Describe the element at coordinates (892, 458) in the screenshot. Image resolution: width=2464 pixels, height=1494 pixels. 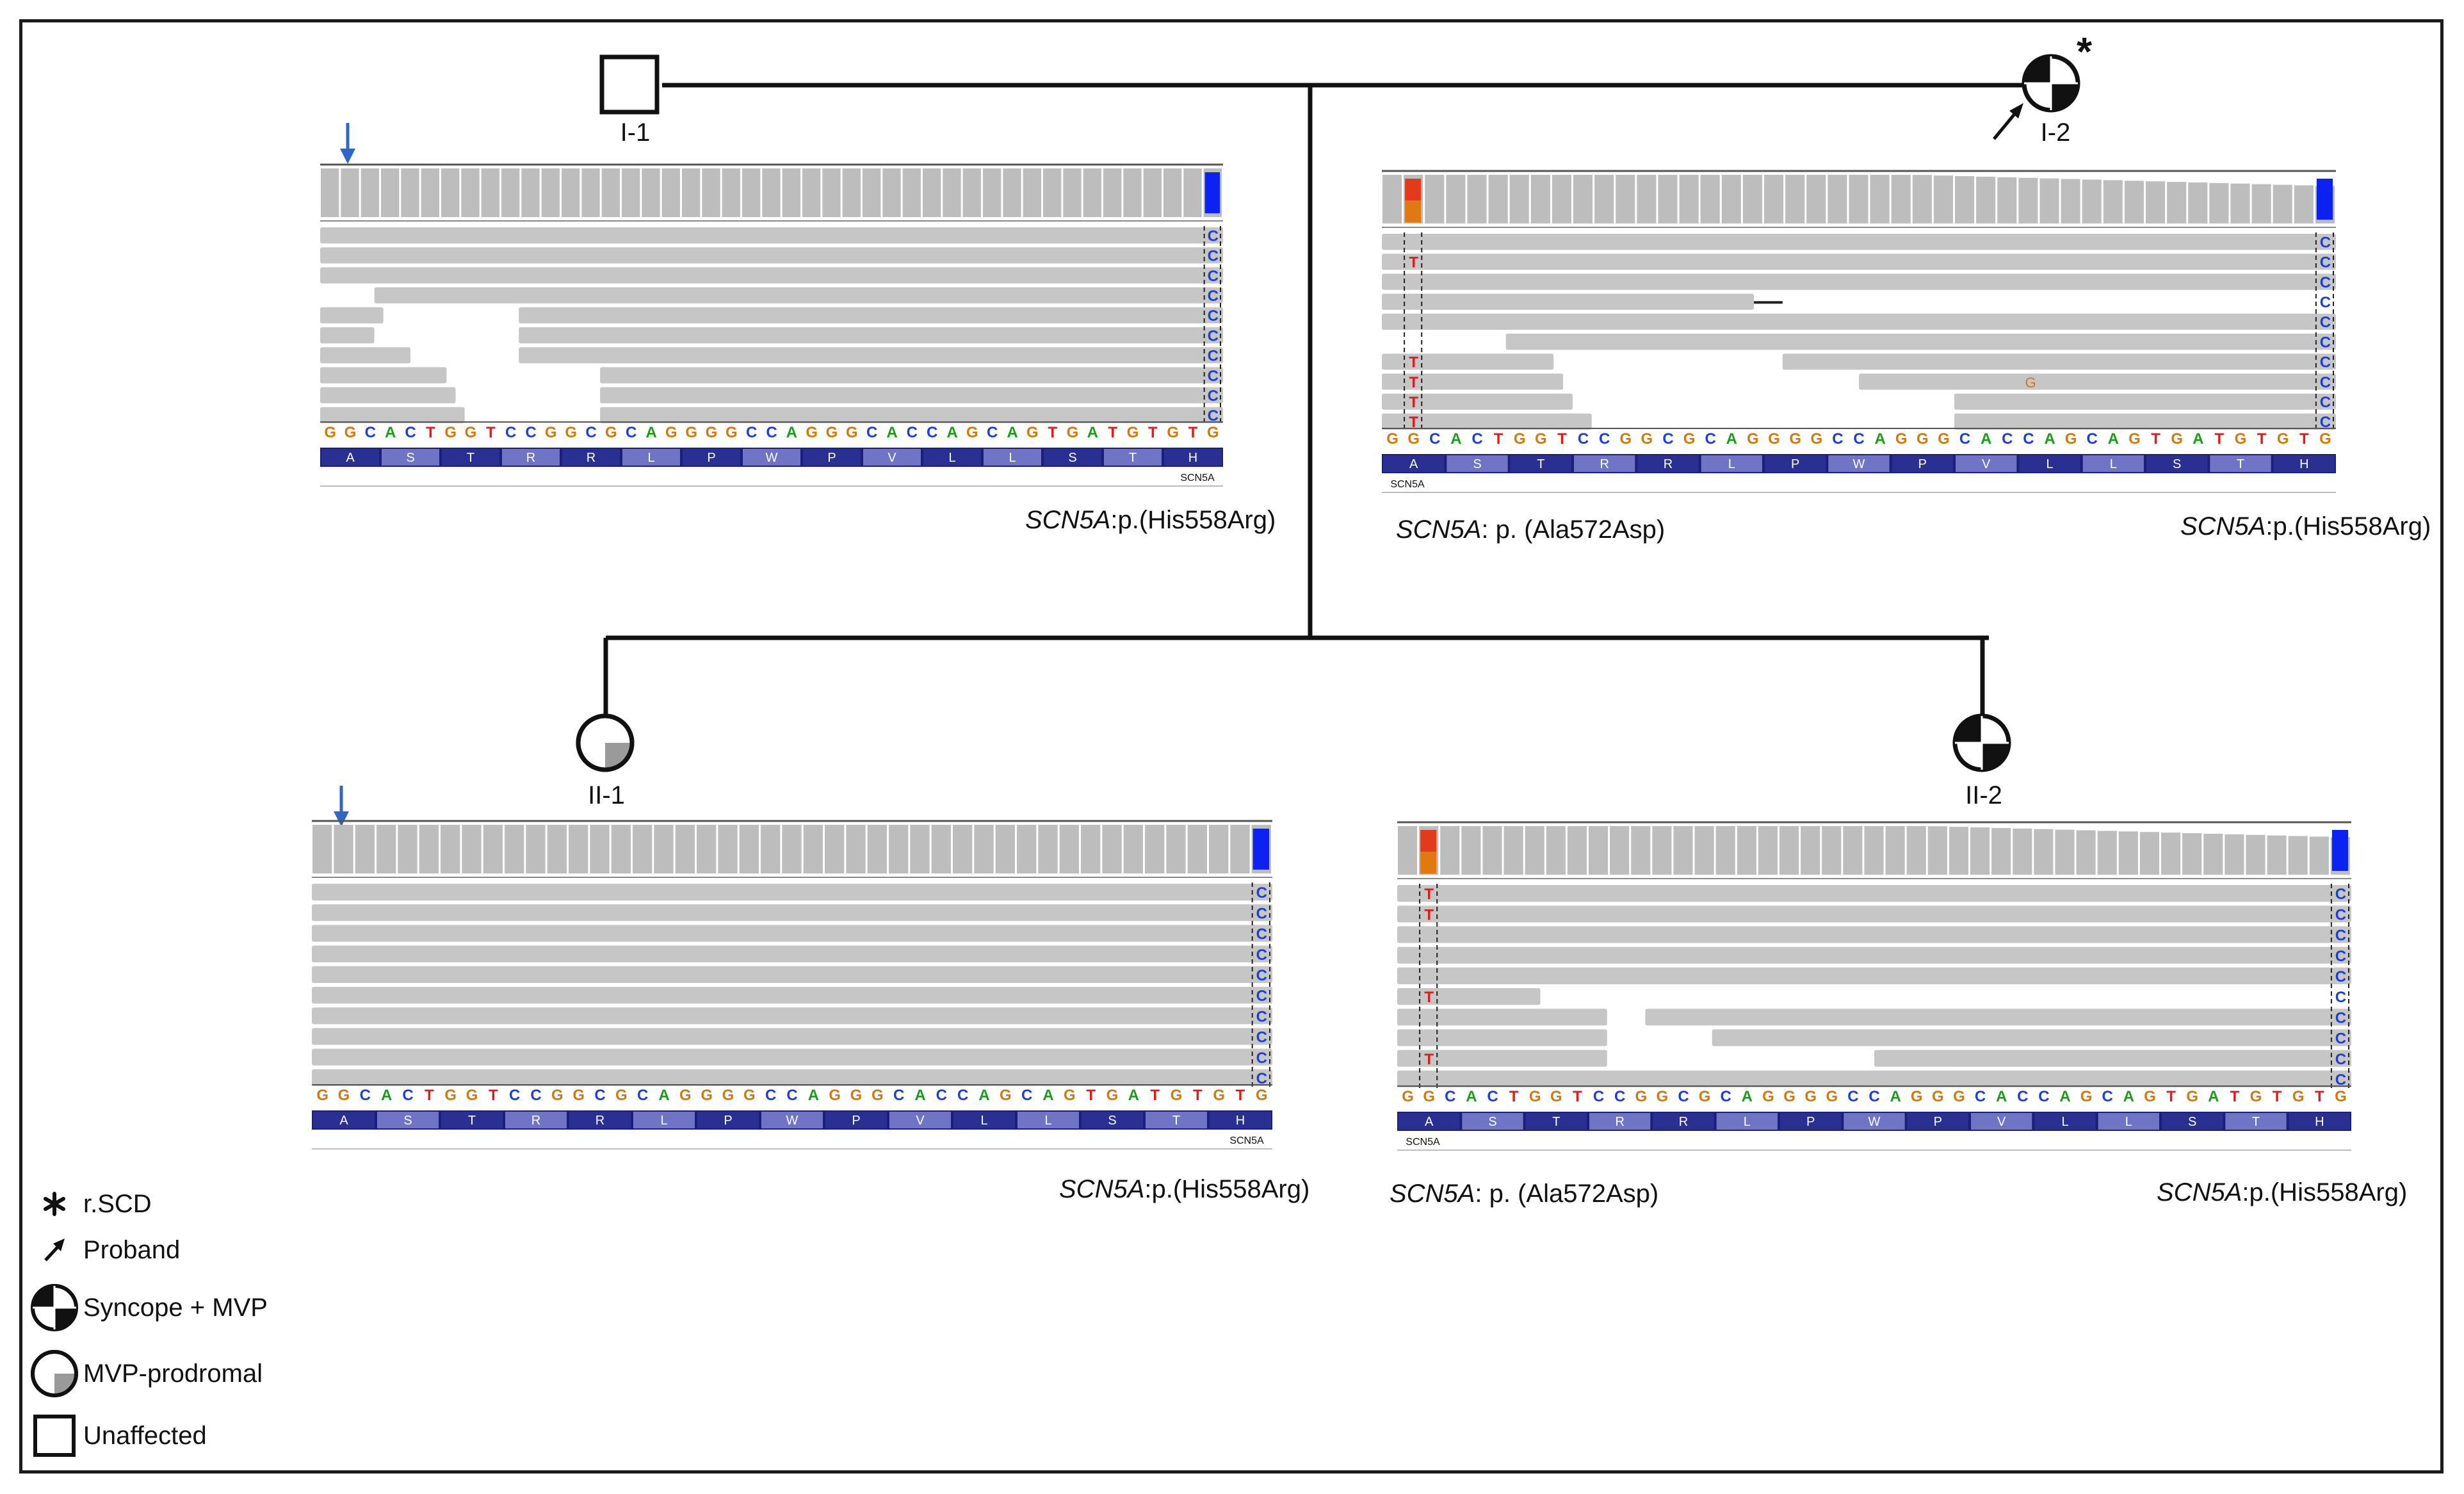
I see `amino-acid-label: V` at that location.